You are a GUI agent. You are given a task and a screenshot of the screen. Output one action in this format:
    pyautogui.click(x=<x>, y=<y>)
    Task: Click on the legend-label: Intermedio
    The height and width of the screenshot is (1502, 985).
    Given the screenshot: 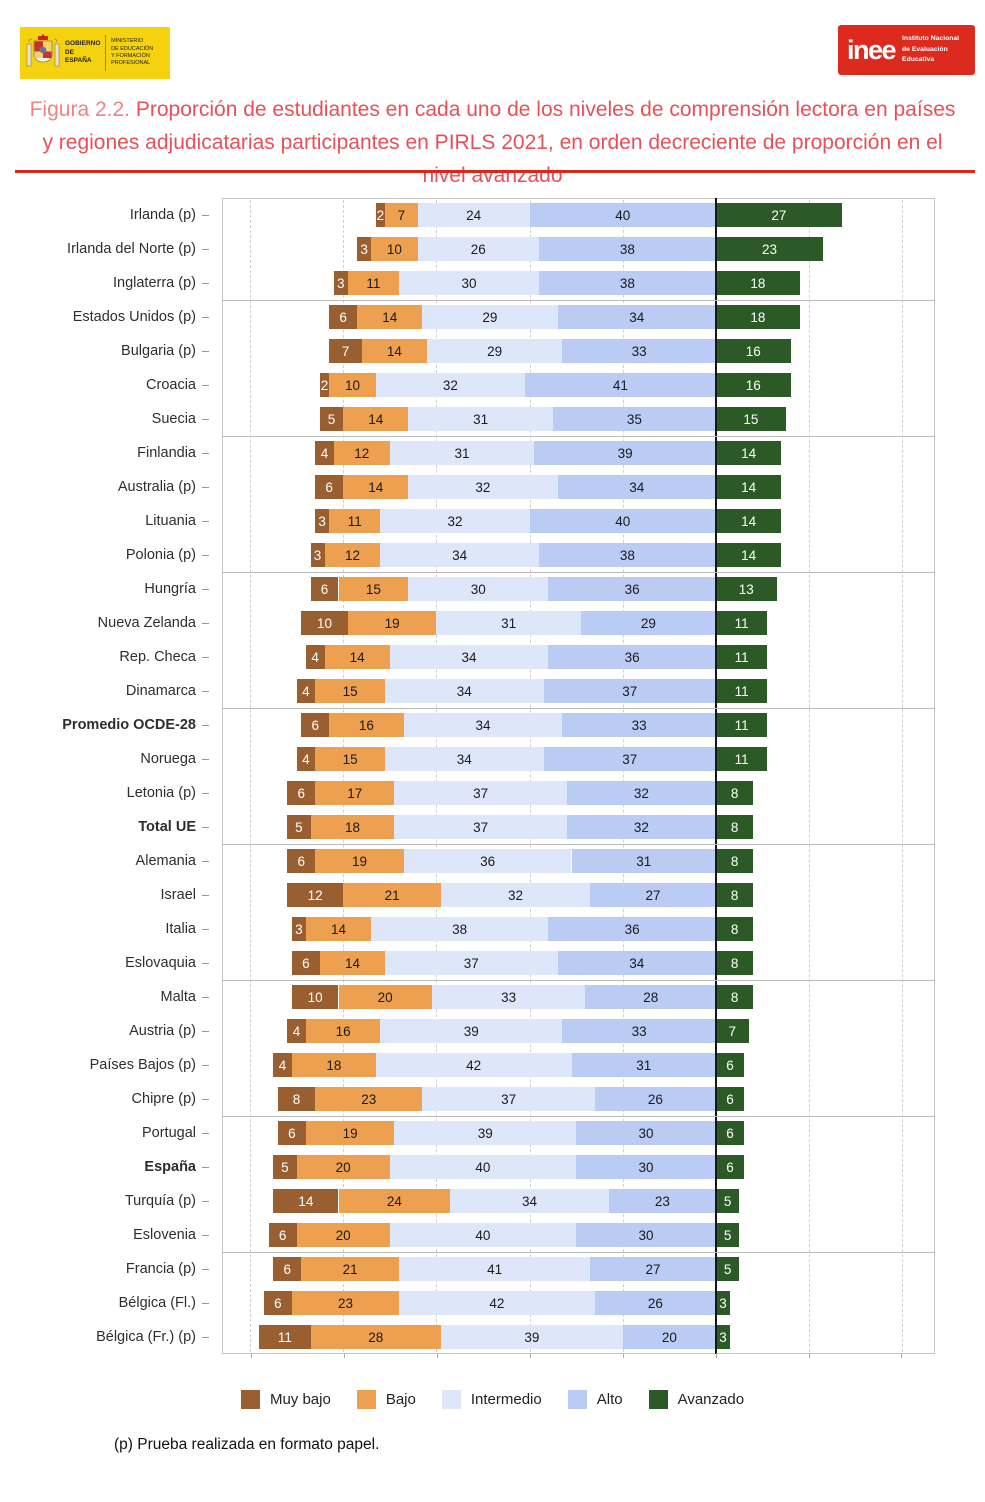 What is the action you would take?
    pyautogui.click(x=506, y=1399)
    